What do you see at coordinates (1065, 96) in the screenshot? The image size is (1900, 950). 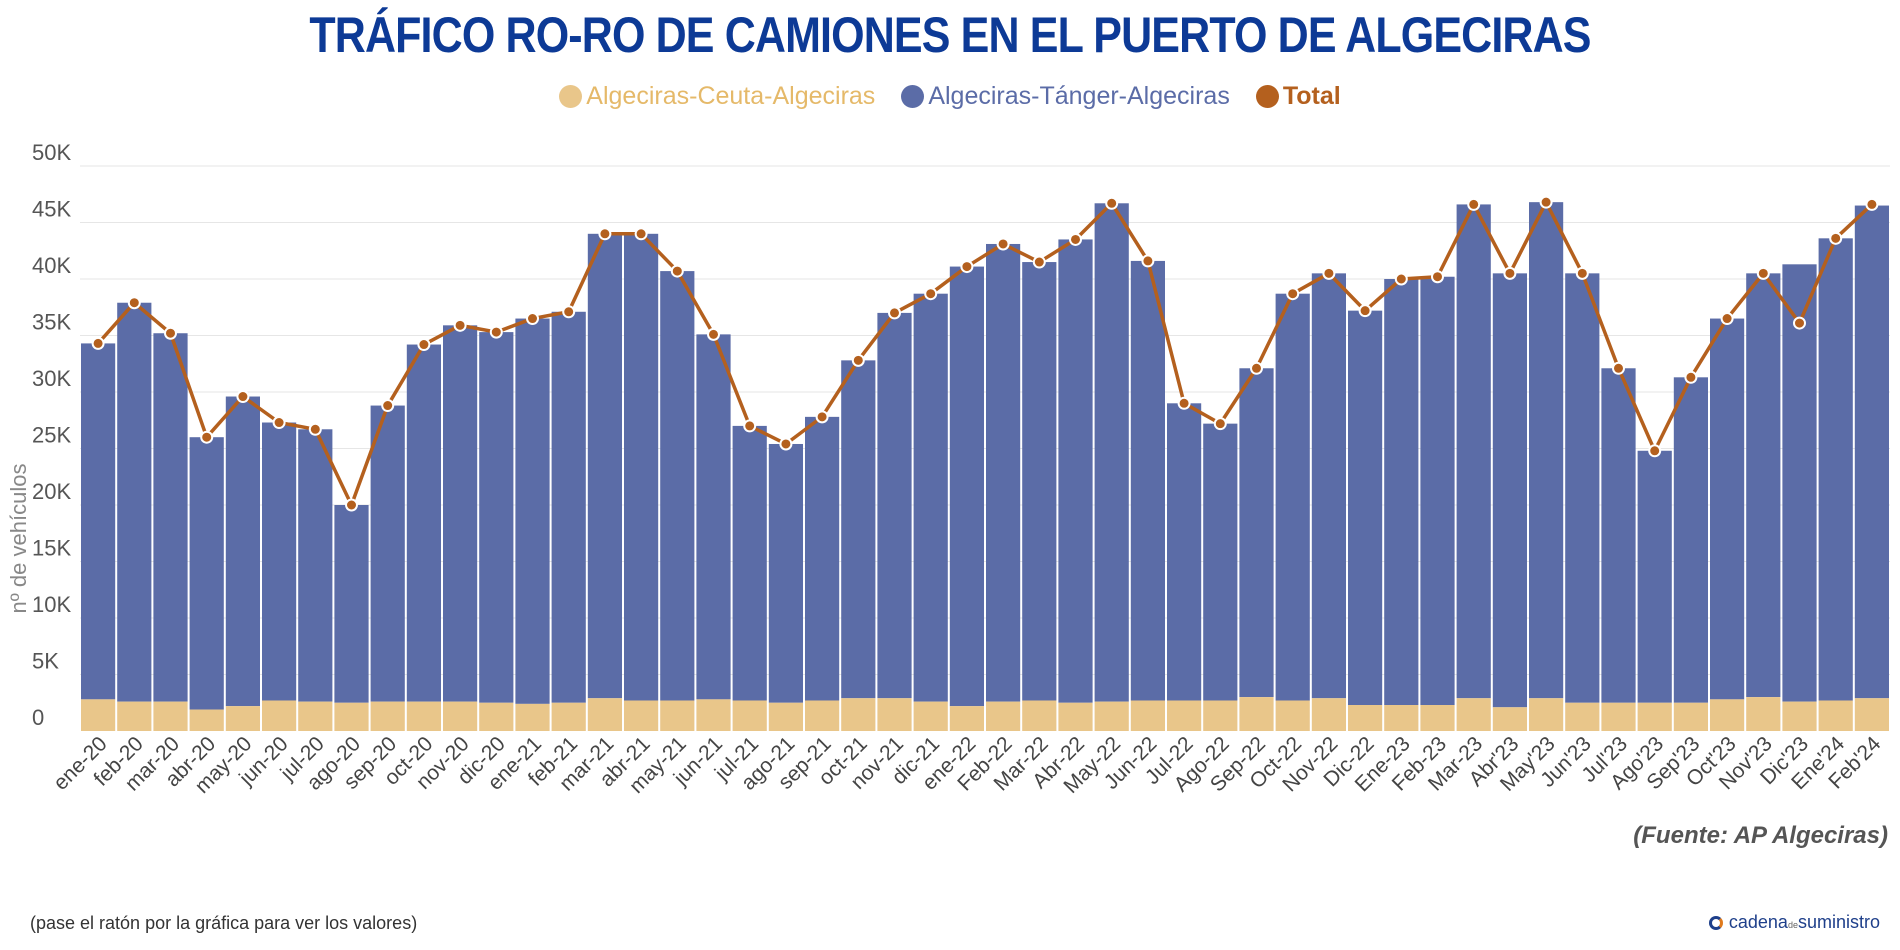 I see `legend-item-tanger: Algeciras-Tánger-Algeciras` at bounding box center [1065, 96].